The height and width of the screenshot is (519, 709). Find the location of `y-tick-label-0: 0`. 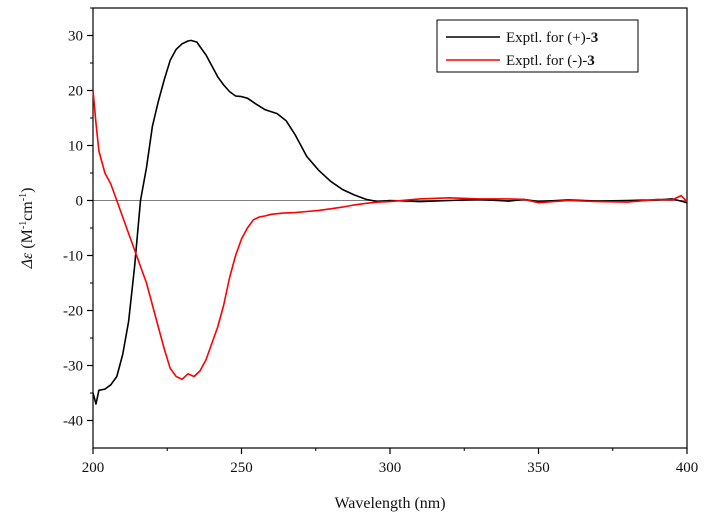

y-tick-label-0: 0 is located at coordinates (80, 202).